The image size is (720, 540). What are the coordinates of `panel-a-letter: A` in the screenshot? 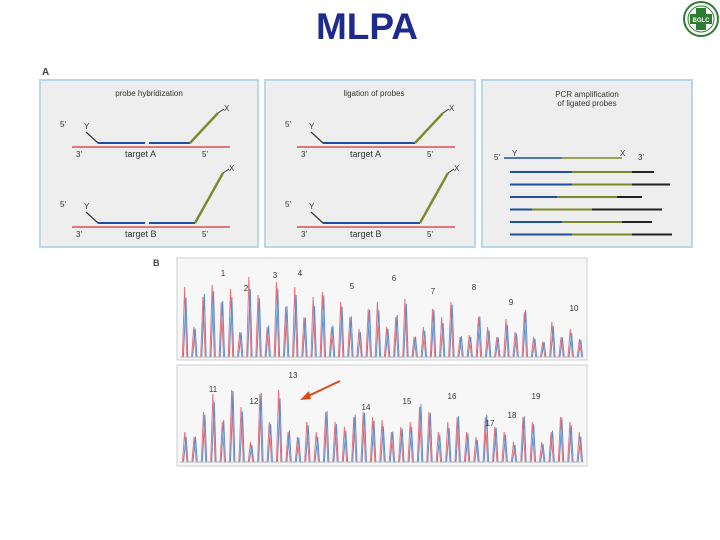 It's located at (45, 72).